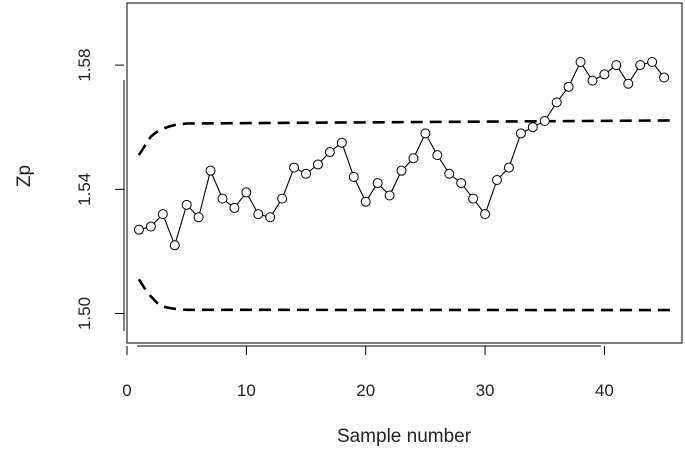  What do you see at coordinates (407, 137) in the screenshot?
I see `upper-control-limit` at bounding box center [407, 137].